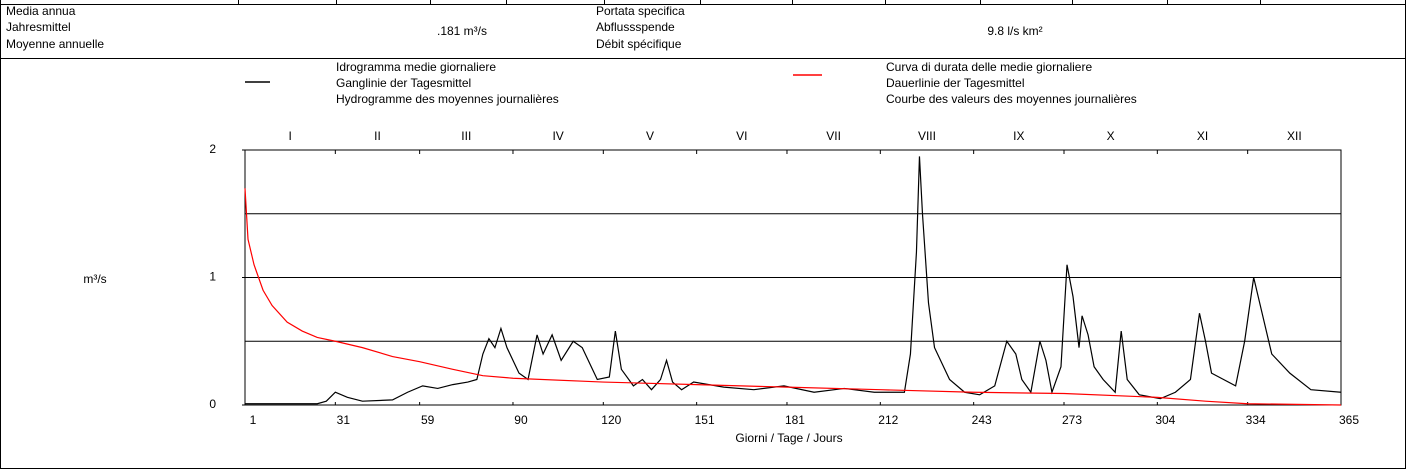 The image size is (1406, 469). I want to click on month-label: II, so click(377, 136).